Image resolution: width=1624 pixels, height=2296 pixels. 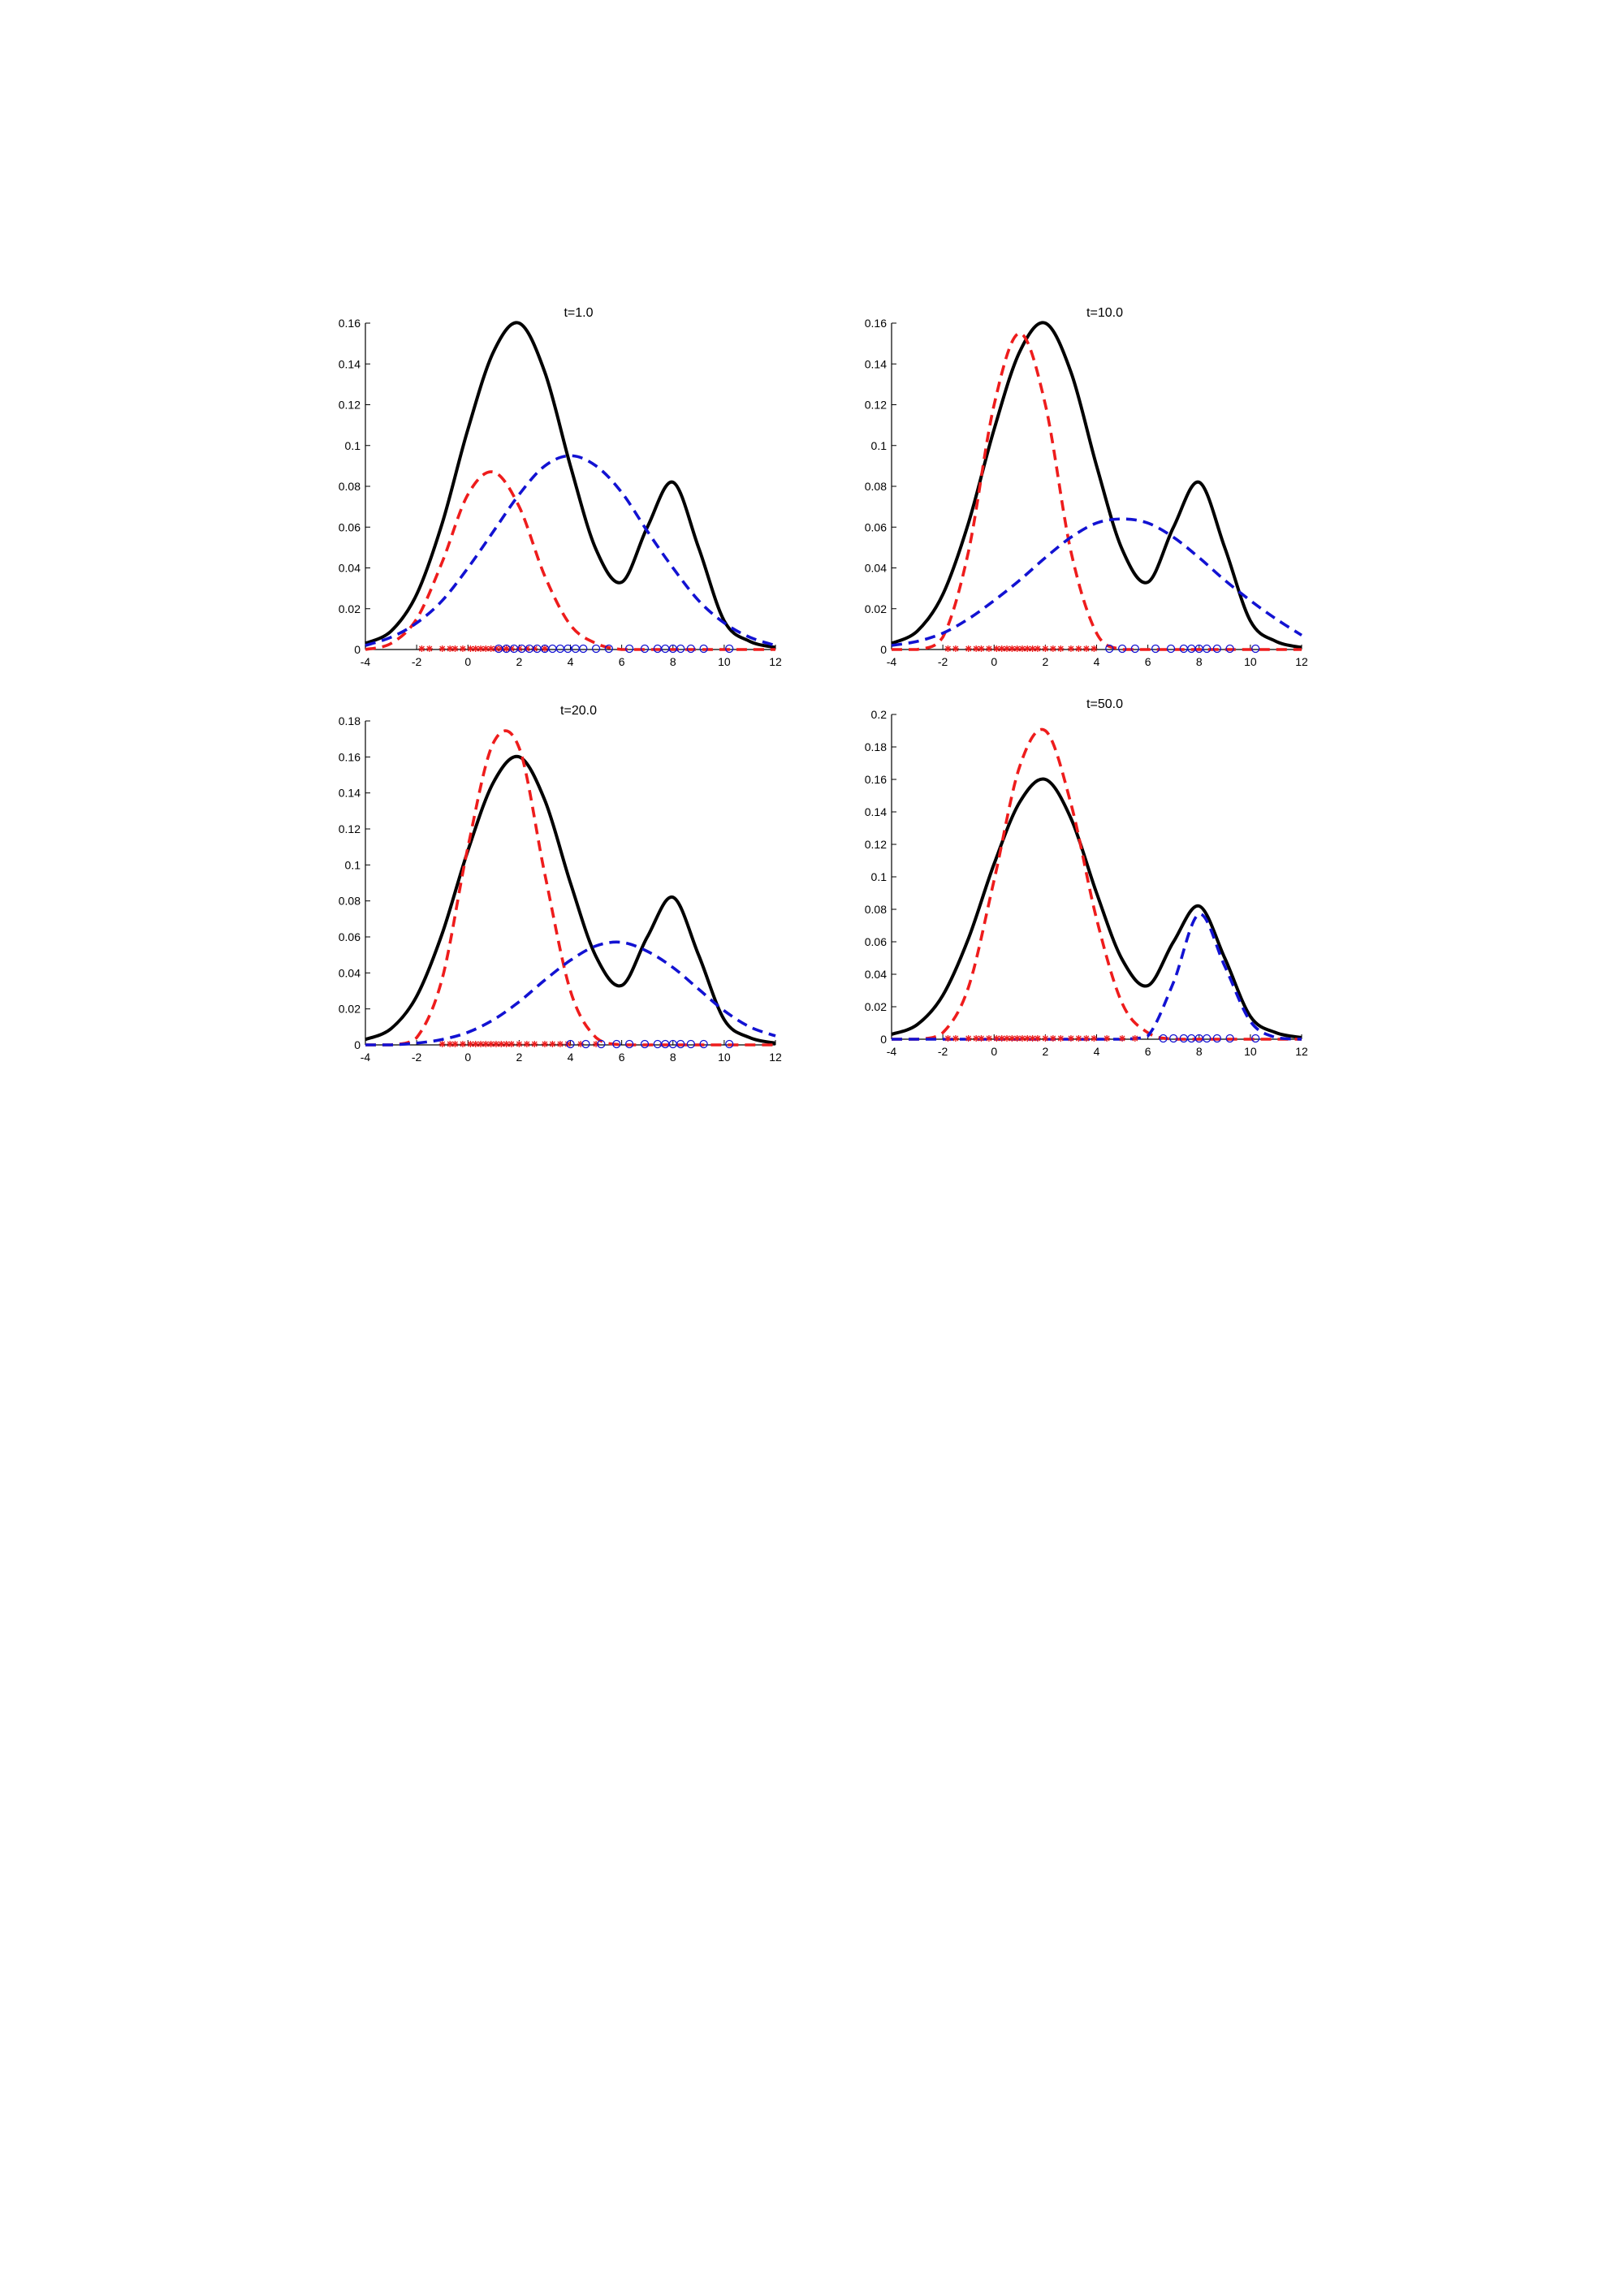 I want to click on x-tick-label: -4, so click(x=366, y=1057).